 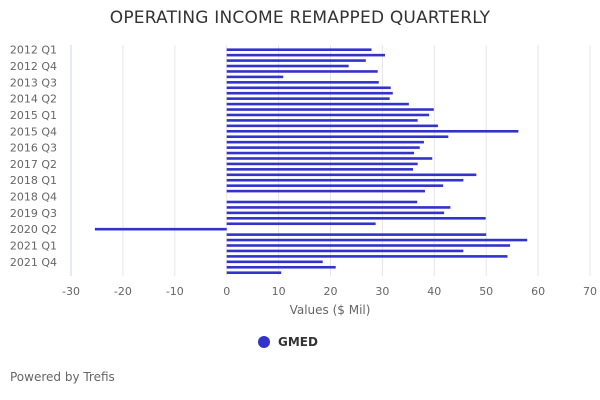 I want to click on x-tick-label: -20, so click(x=123, y=291).